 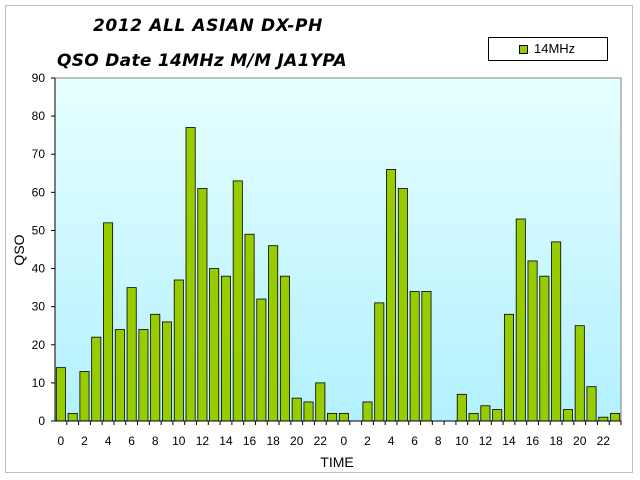 What do you see at coordinates (336, 462) in the screenshot?
I see `x-axis-title: TIME` at bounding box center [336, 462].